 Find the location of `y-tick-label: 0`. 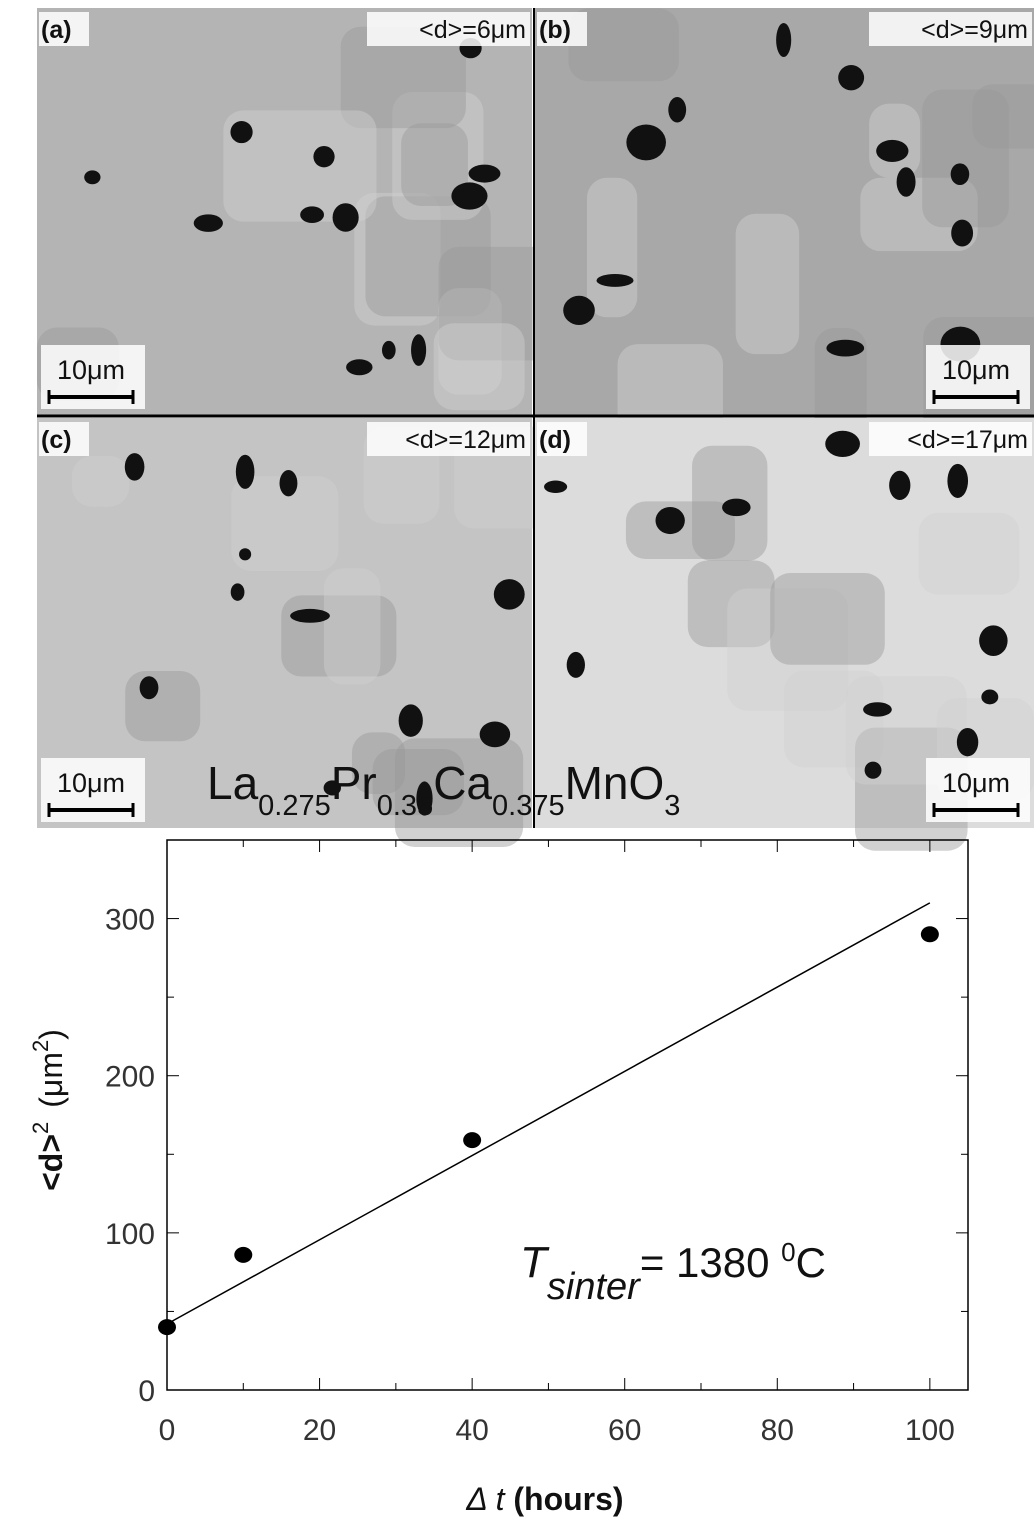

y-tick-label: 0 is located at coordinates (146, 1391).